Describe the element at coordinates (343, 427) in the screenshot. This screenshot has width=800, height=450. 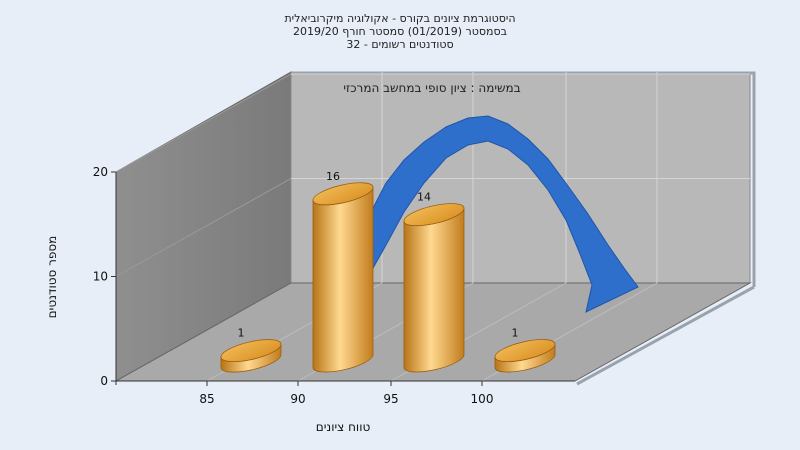
I see `x-axis-label: טווח ציונים` at that location.